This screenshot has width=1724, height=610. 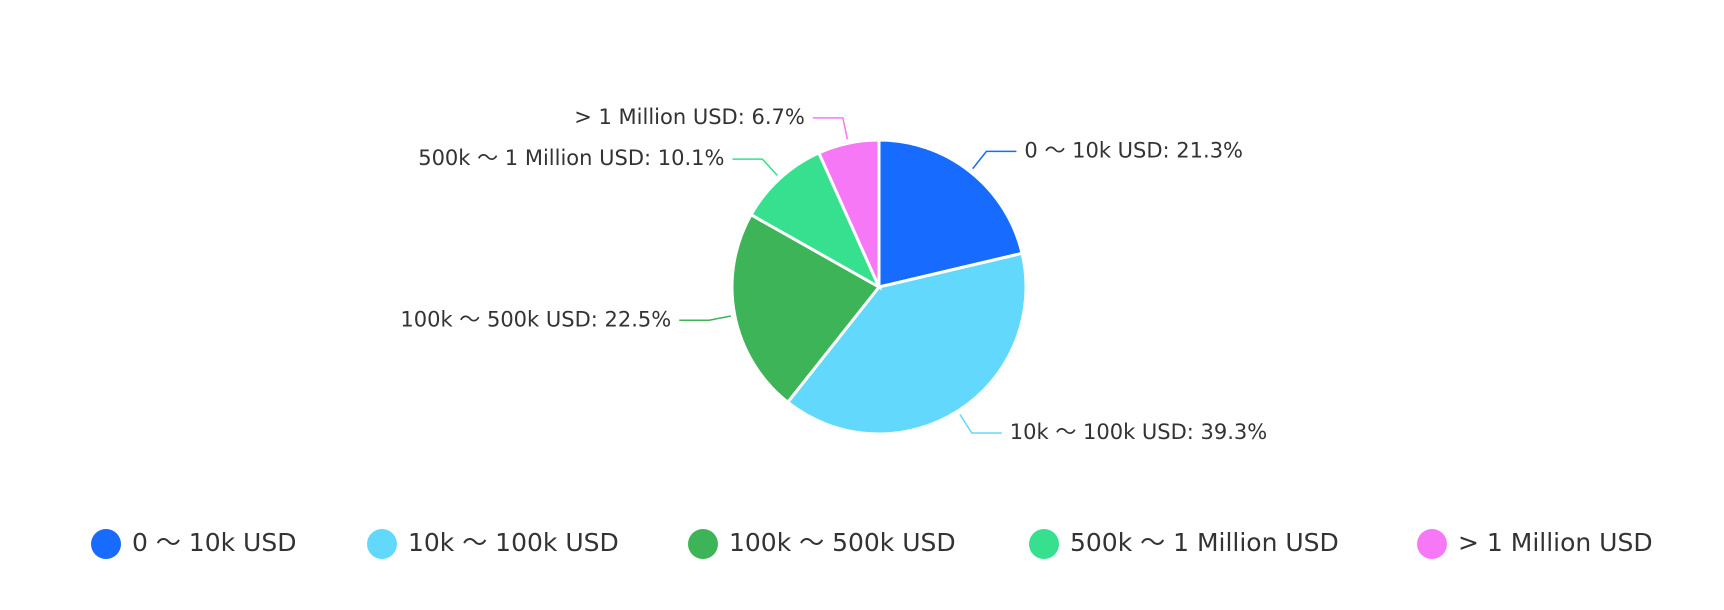 What do you see at coordinates (513, 542) in the screenshot?
I see `legend-label: 10k ～ 100k USD` at bounding box center [513, 542].